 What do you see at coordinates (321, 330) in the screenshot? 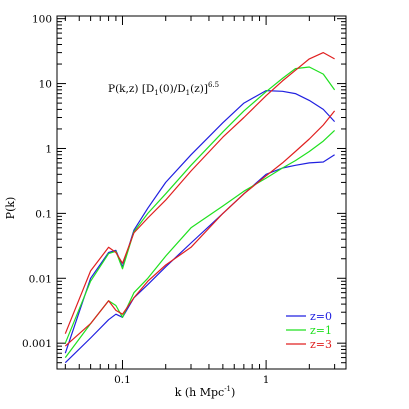
I see `legend-label: z=1` at bounding box center [321, 330].